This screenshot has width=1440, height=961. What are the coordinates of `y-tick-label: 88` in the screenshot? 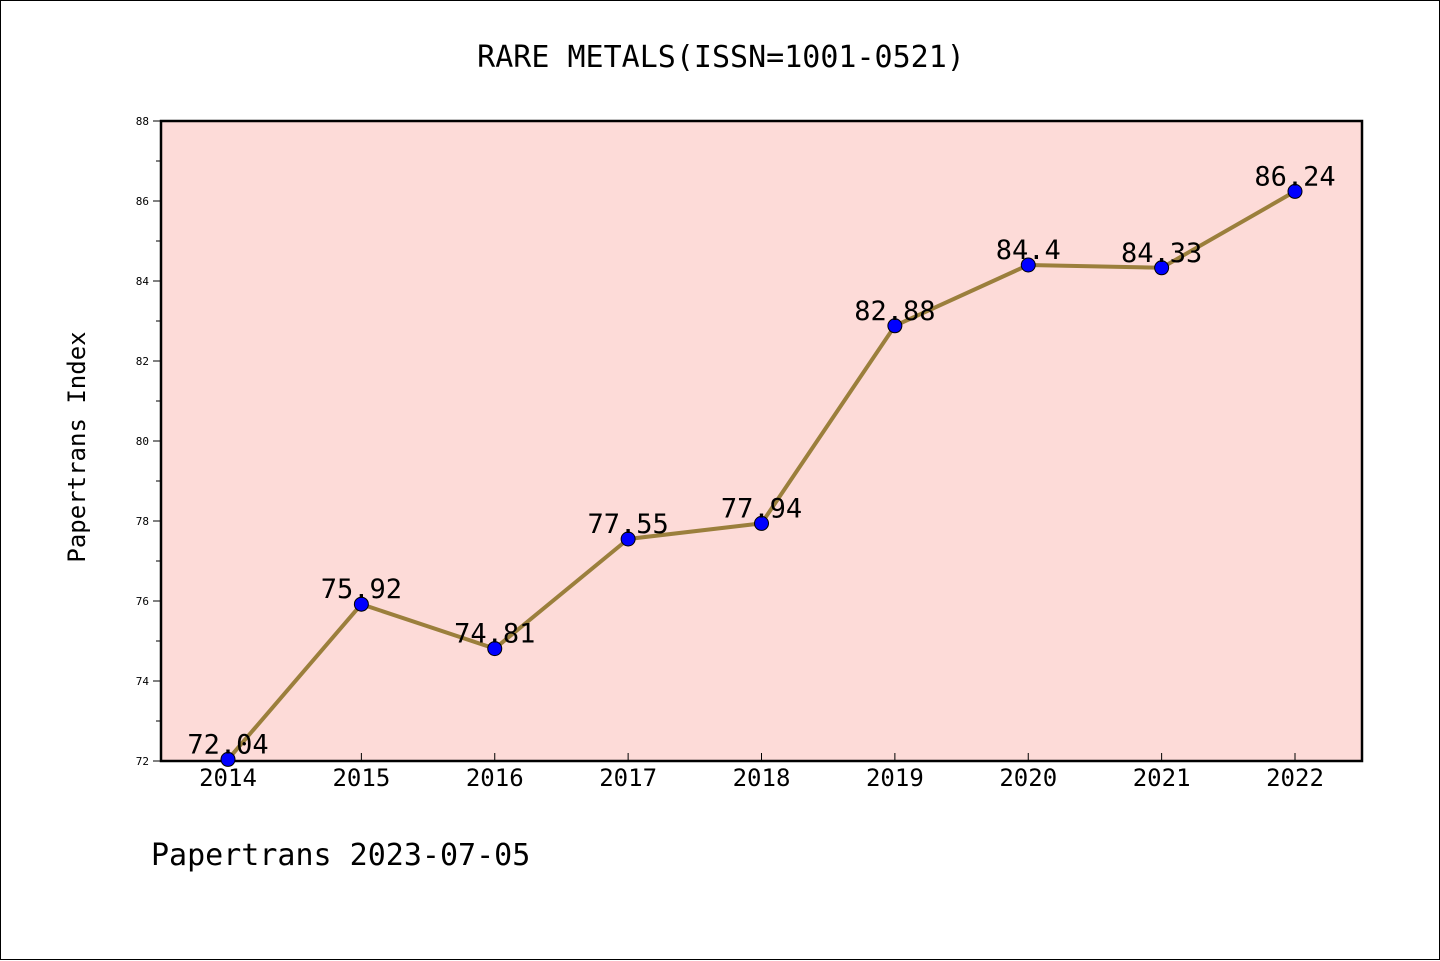 It's located at (142, 121).